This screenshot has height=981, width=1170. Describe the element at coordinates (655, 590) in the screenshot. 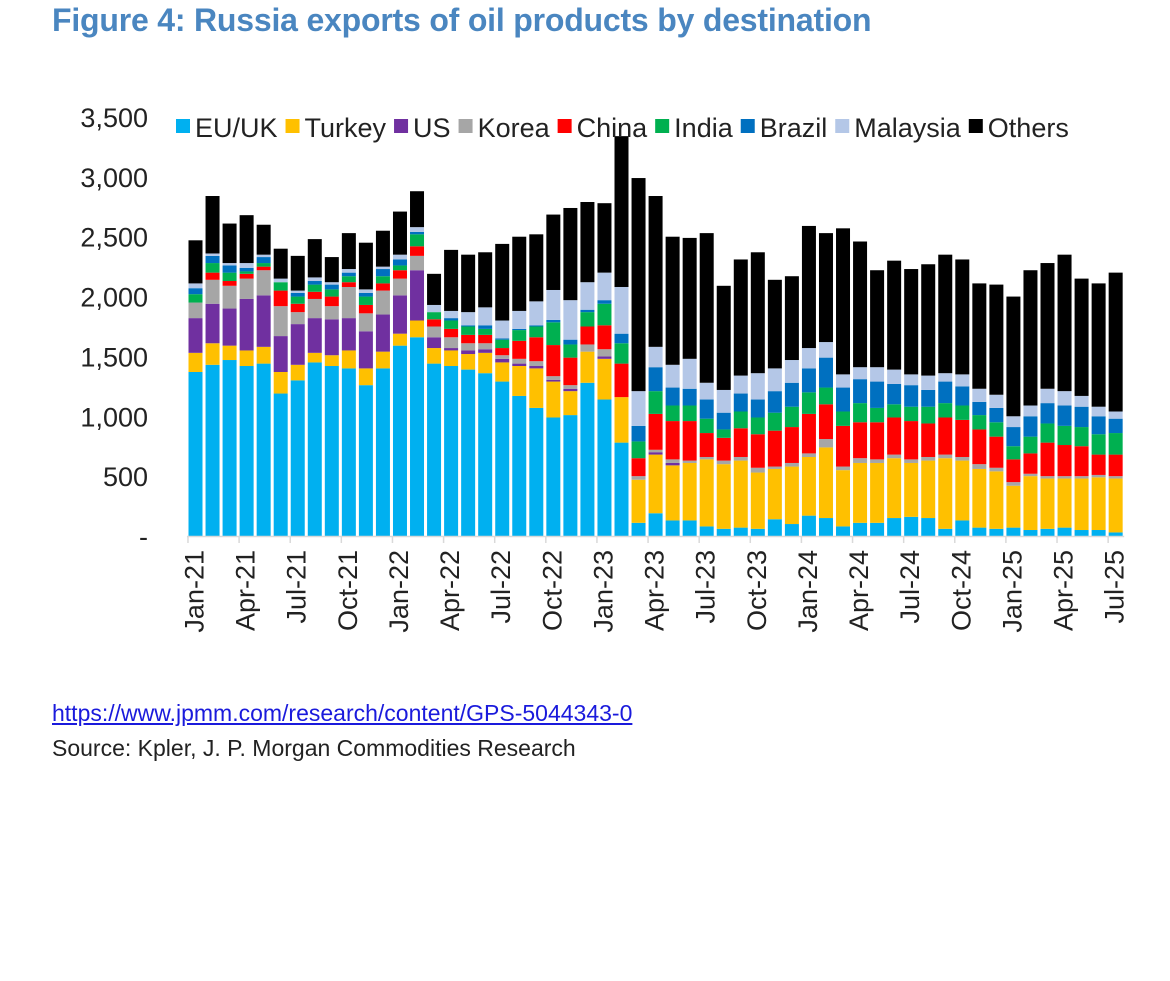

I see `x-tick-label: Apr-23` at that location.